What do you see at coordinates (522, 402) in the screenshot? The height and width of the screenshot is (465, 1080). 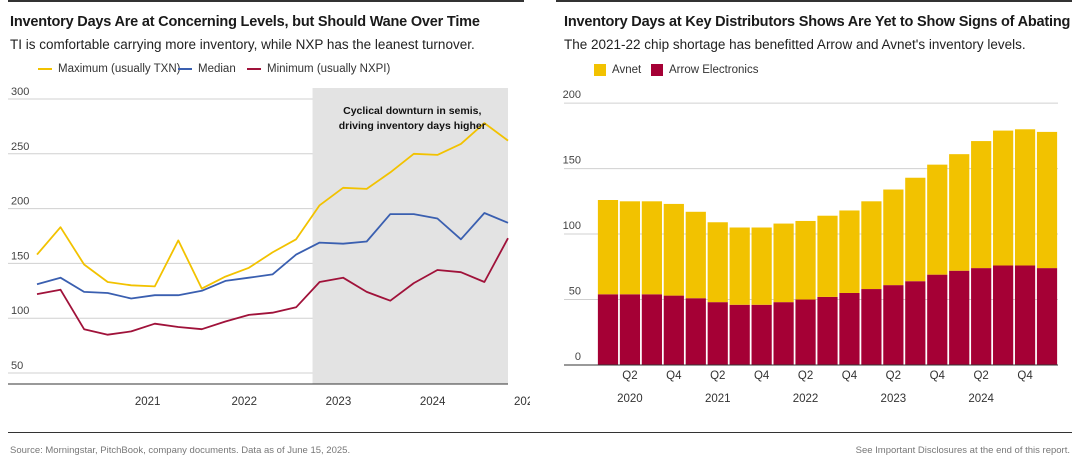 I see `left-x-tick-label: 2025` at bounding box center [522, 402].